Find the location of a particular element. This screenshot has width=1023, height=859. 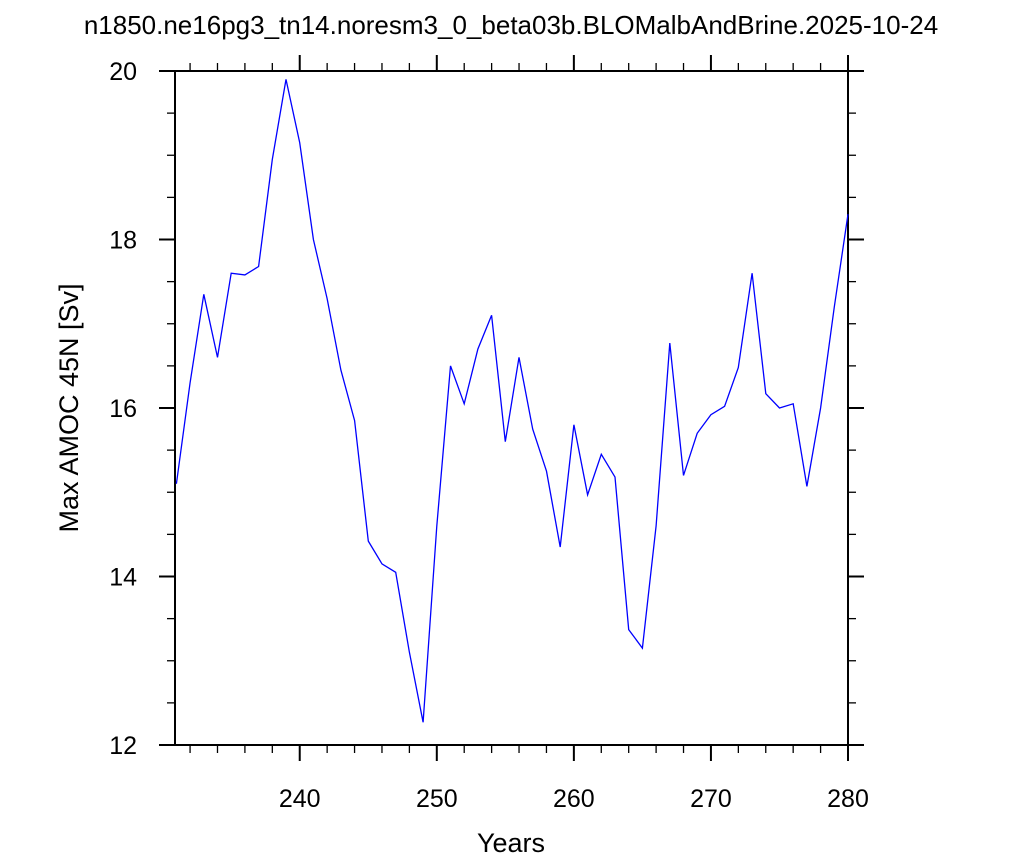

y-tick-labels: 12 14 16 18 20 is located at coordinates (123, 409).